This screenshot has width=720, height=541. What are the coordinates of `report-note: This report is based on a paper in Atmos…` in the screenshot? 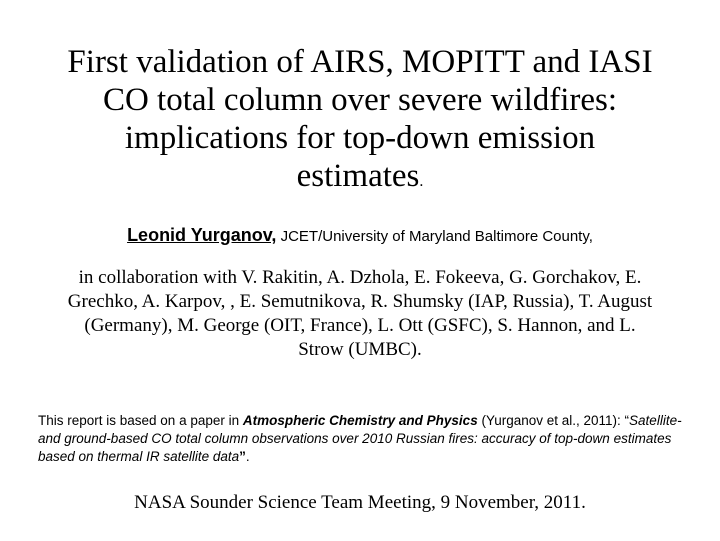 It's located at (365, 439).